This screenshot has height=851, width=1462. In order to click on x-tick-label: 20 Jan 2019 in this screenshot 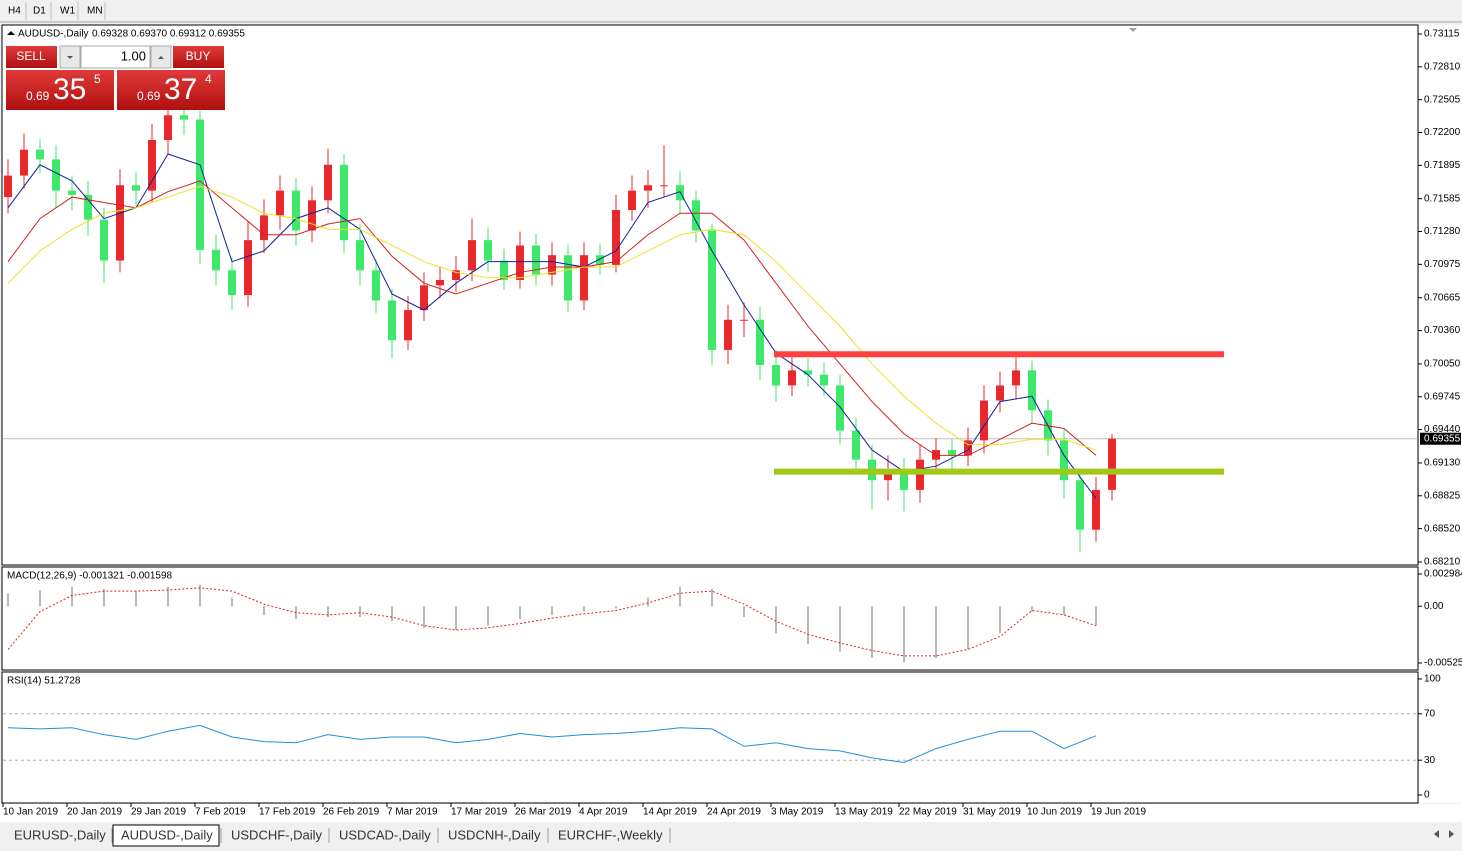, I will do `click(94, 812)`.